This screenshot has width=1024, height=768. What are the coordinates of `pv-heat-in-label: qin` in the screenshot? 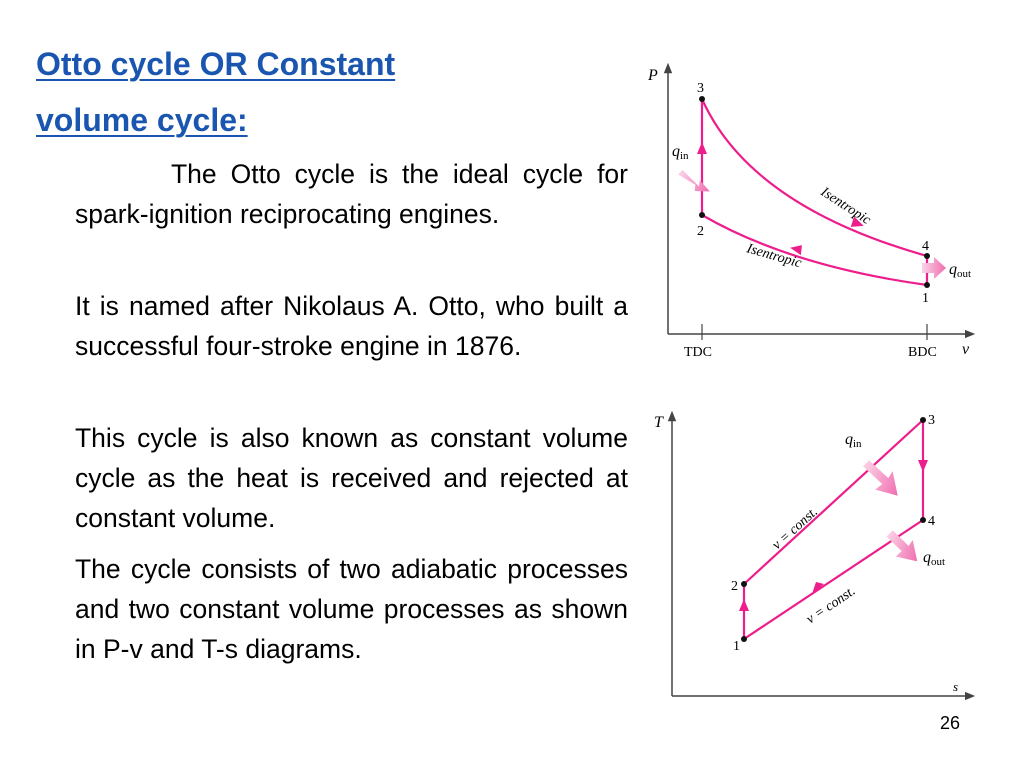 It's located at (680, 152).